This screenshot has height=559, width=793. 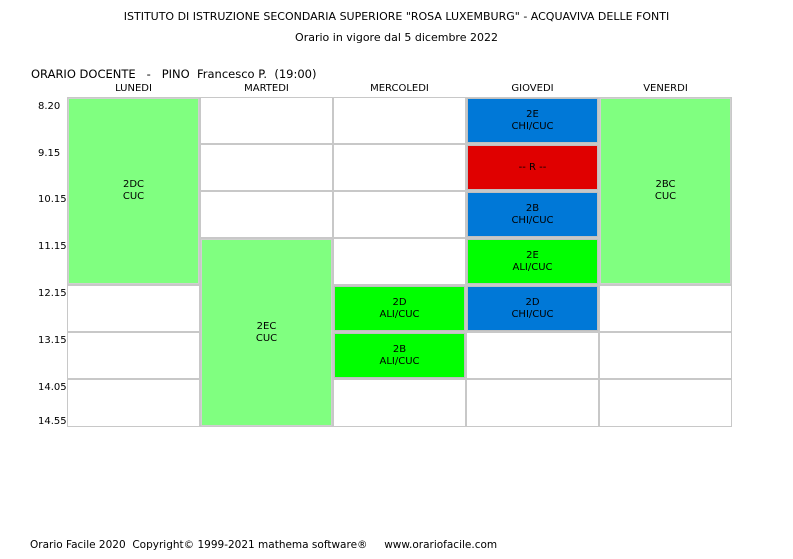 I want to click on lesson-class: 2DC, so click(x=133, y=184).